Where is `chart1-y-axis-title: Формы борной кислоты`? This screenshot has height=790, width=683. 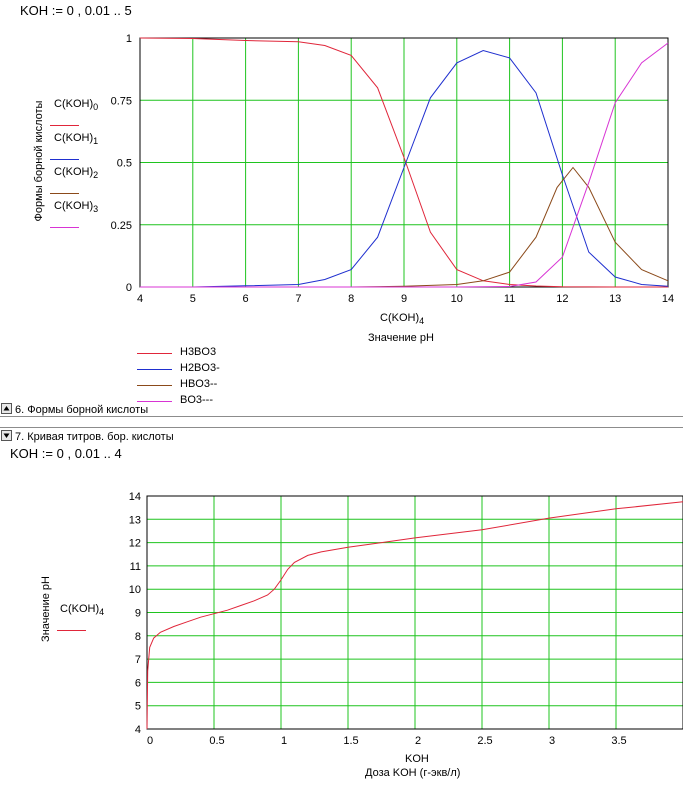 chart1-y-axis-title: Формы борной кислоты is located at coordinates (39, 161).